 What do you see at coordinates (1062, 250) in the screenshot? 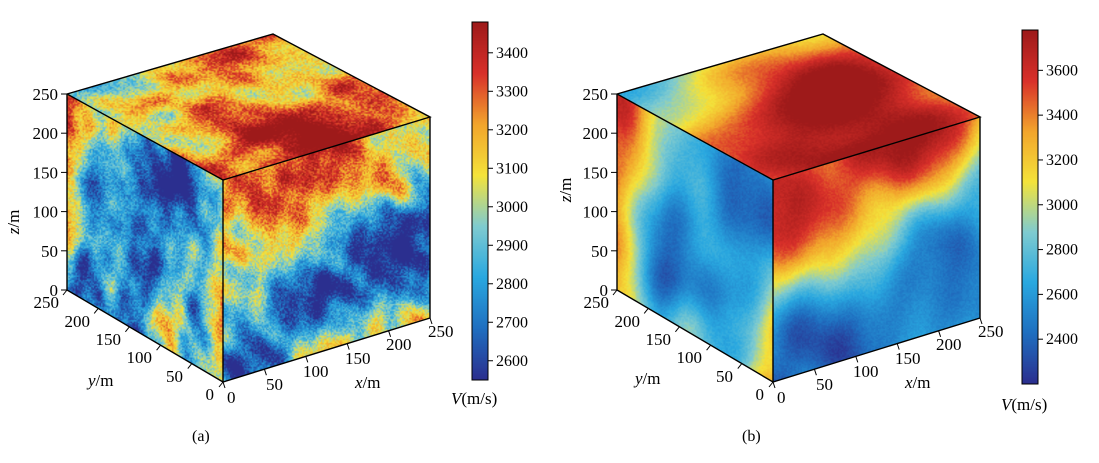
I see `colorbar-b-tick-label: 2800` at bounding box center [1062, 250].